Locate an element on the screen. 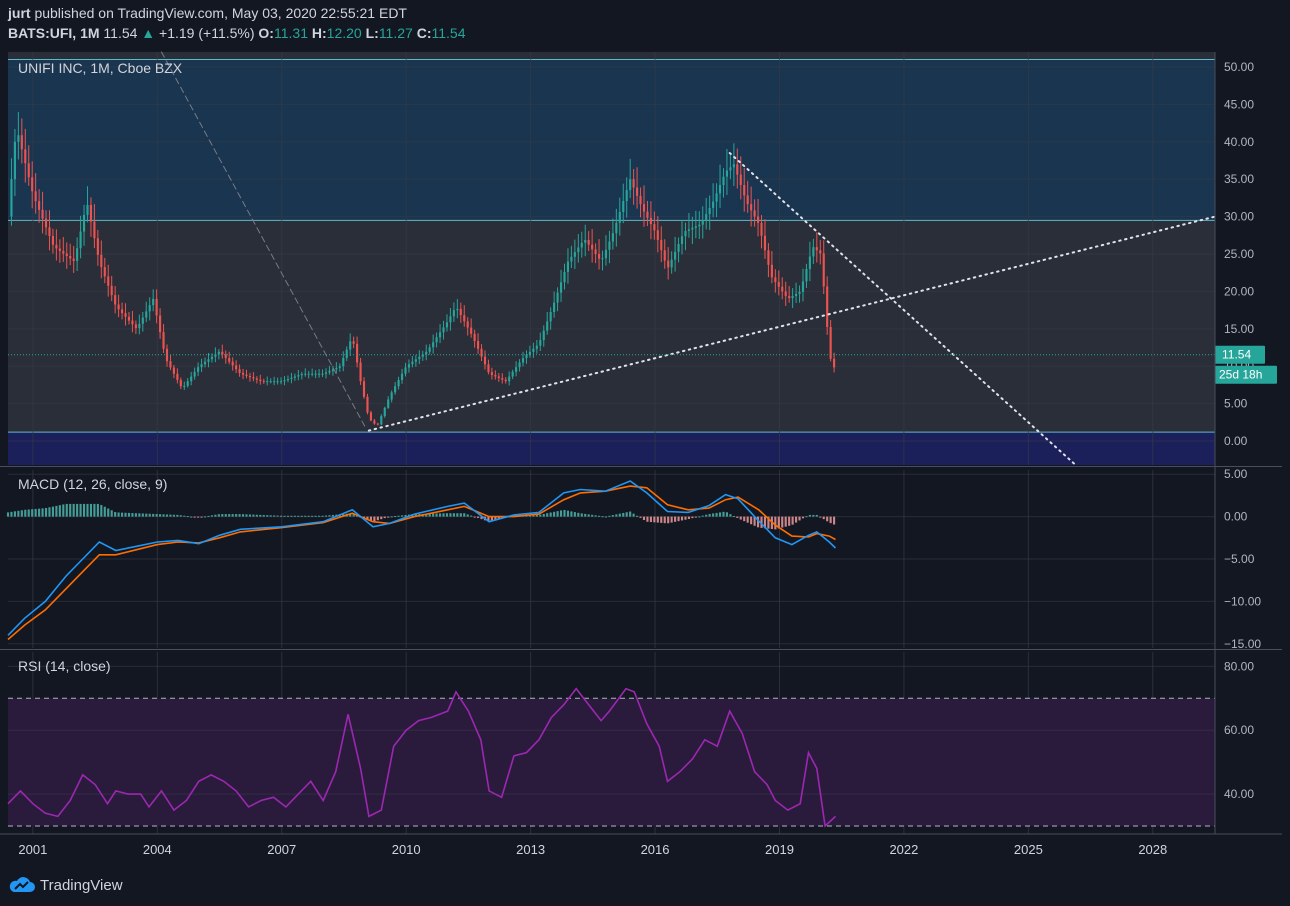  high-value: 12.20 is located at coordinates (344, 33).